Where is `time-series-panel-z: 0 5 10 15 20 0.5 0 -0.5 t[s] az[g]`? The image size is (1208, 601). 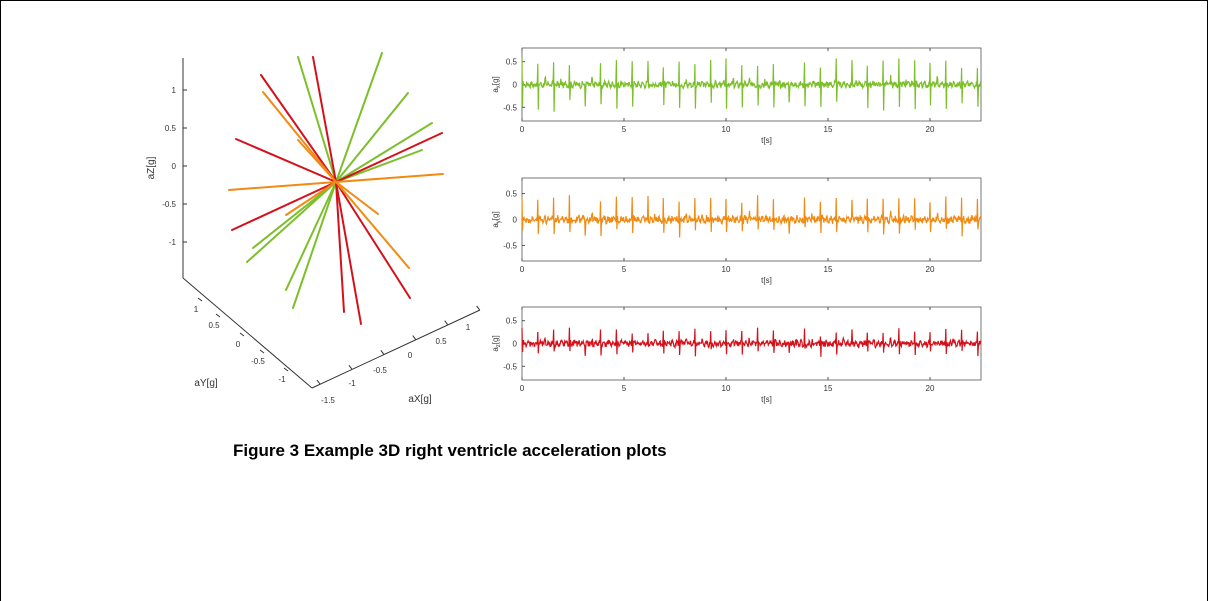
time-series-panel-z: 0 5 10 15 20 0.5 0 -0.5 t[s] az[g] is located at coordinates (736, 355).